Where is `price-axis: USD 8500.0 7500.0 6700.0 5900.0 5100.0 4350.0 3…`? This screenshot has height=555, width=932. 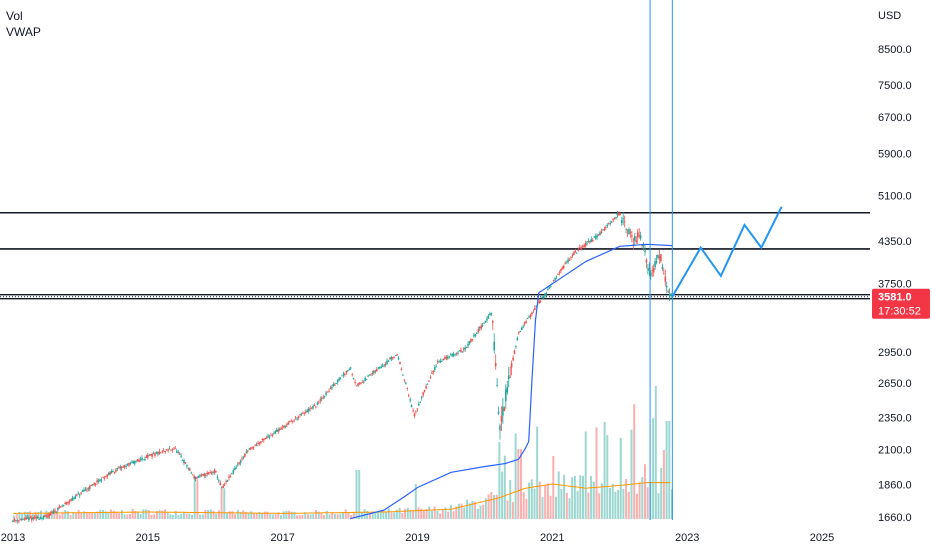 price-axis: USD 8500.0 7500.0 6700.0 5900.0 5100.0 4350.0 3… is located at coordinates (895, 267).